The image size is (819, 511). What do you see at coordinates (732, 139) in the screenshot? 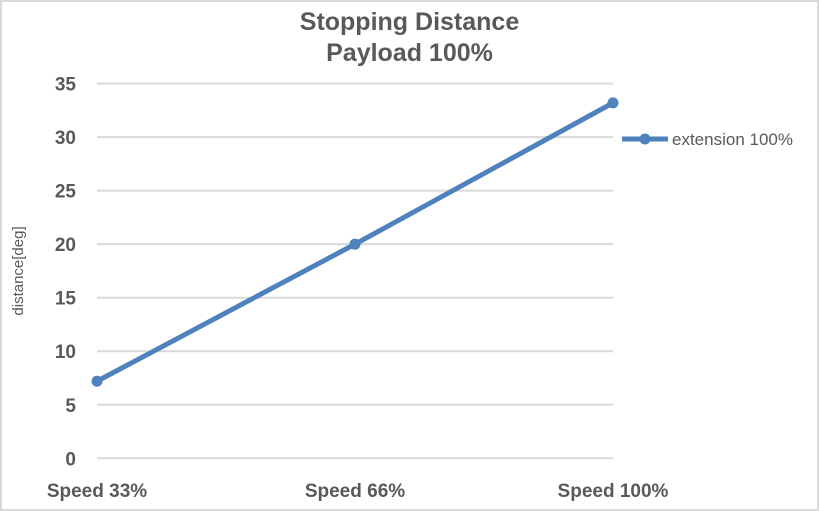
I see `legend-label: extension 100%` at bounding box center [732, 139].